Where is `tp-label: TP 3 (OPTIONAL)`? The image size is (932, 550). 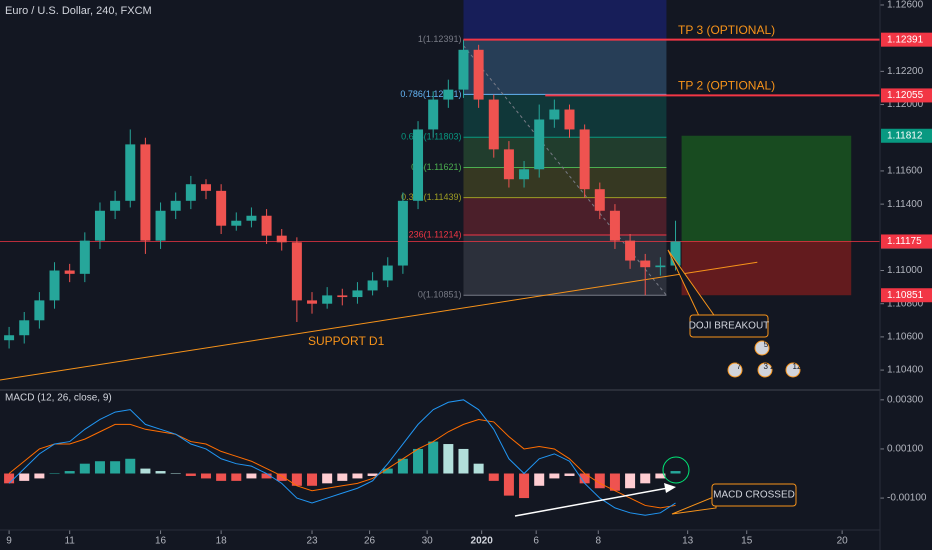
tp-label: TP 3 (OPTIONAL) is located at coordinates (726, 30).